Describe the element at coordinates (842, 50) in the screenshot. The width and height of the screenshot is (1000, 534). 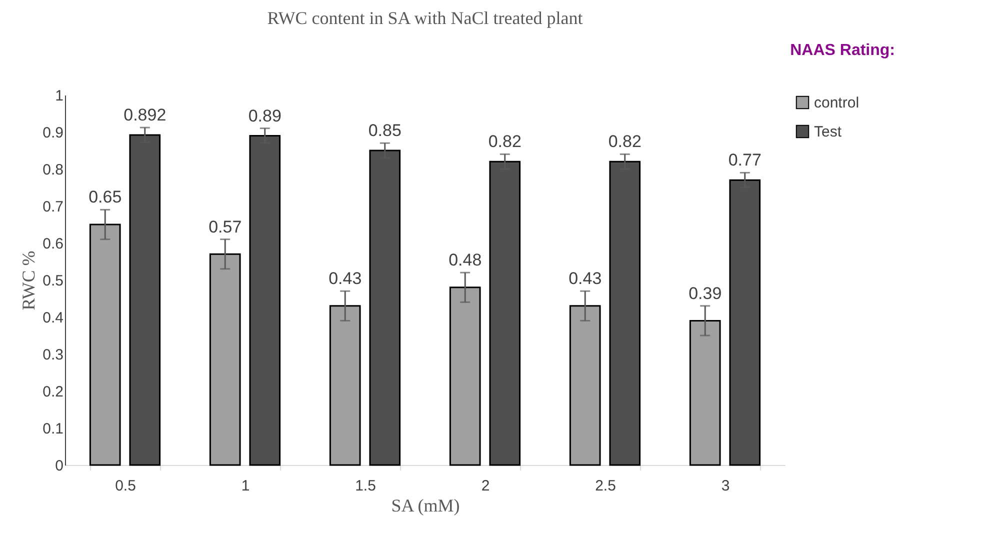
I see `text: NAAS Rating:` at that location.